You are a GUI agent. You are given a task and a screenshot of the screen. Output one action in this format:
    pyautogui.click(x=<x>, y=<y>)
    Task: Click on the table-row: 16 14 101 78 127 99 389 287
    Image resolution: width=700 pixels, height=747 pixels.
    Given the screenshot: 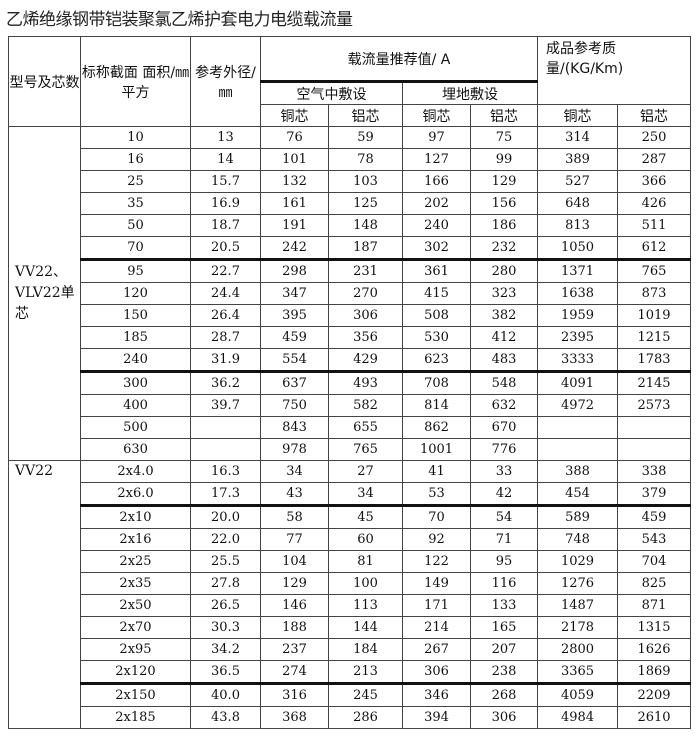 What is the action you would take?
    pyautogui.click(x=350, y=159)
    